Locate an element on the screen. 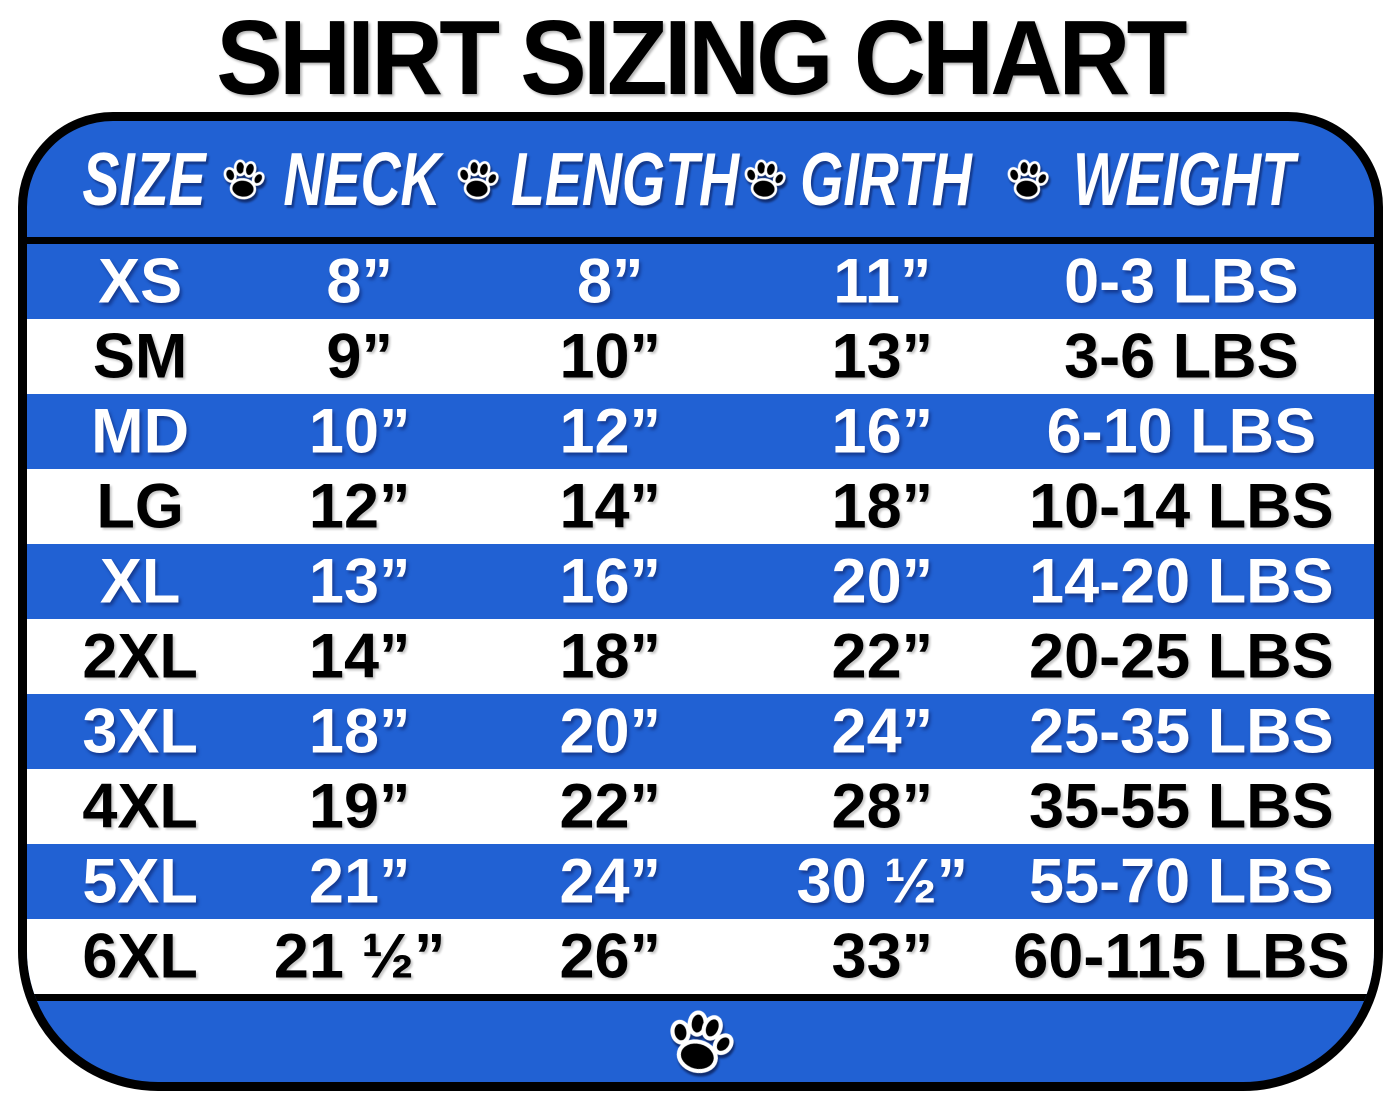 The height and width of the screenshot is (1097, 1400). cell-neck: 10” is located at coordinates (359, 431).